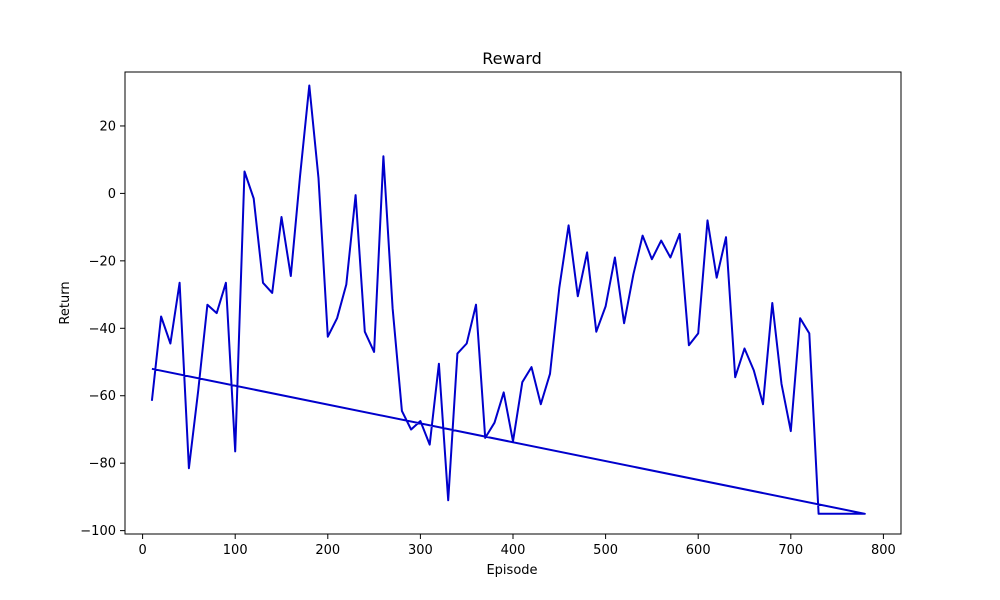 The width and height of the screenshot is (1000, 600). I want to click on y-tick-label: 20, so click(107, 126).